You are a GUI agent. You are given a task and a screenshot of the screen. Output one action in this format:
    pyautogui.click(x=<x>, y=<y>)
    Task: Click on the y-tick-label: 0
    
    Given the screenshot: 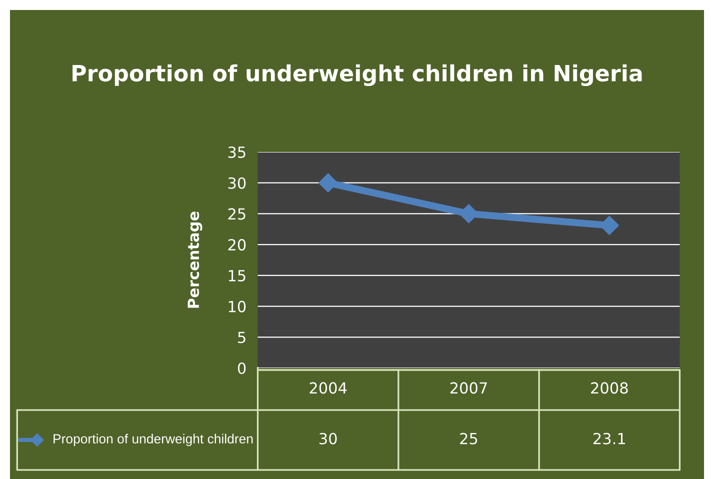 What is the action you would take?
    pyautogui.click(x=242, y=368)
    